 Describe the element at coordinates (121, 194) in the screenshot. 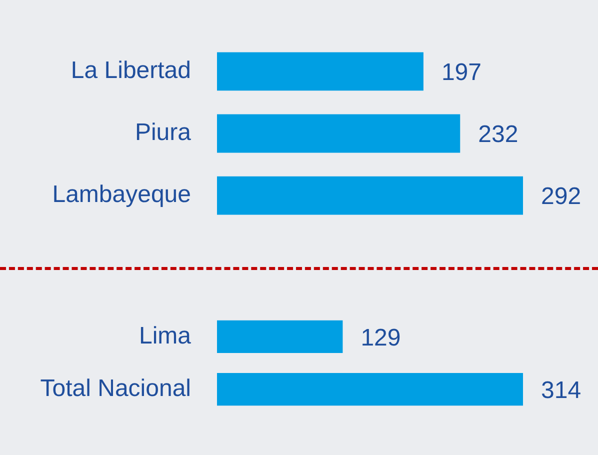

I see `y-tick-label: Lambayeque` at that location.